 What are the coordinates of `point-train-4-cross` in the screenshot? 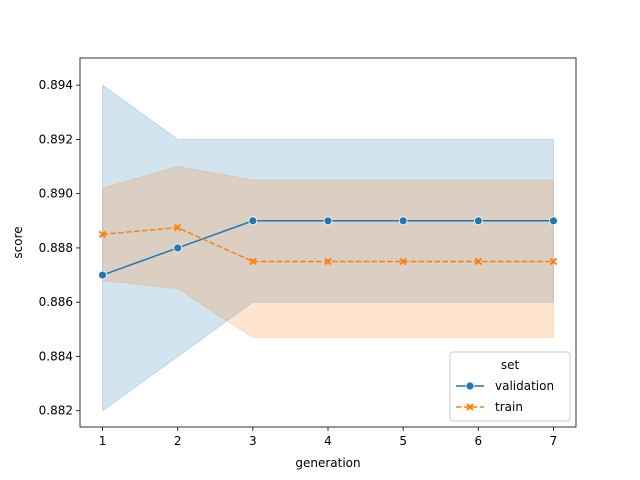 It's located at (328, 261).